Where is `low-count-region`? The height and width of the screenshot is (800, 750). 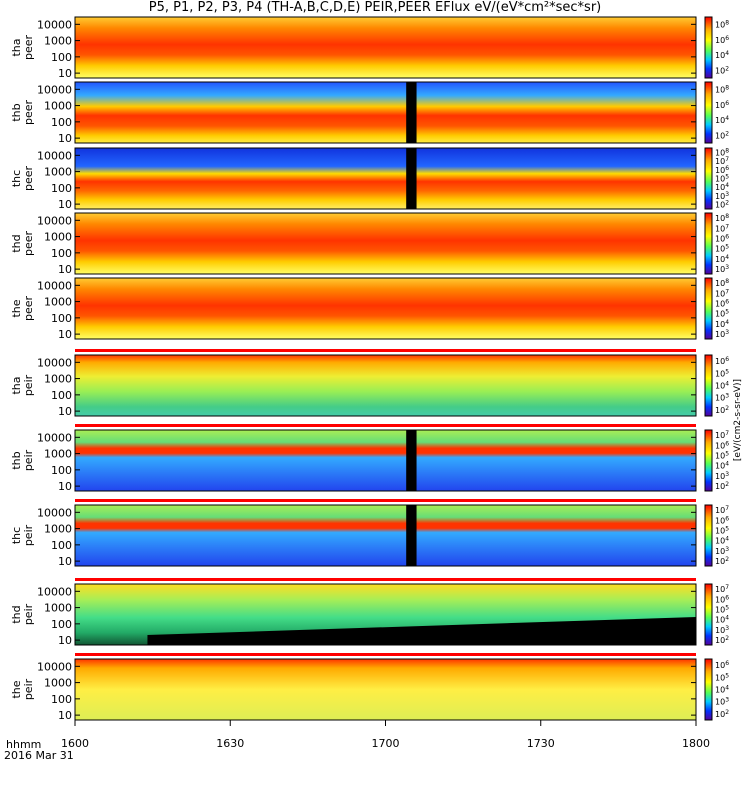 low-count-region is located at coordinates (421, 631).